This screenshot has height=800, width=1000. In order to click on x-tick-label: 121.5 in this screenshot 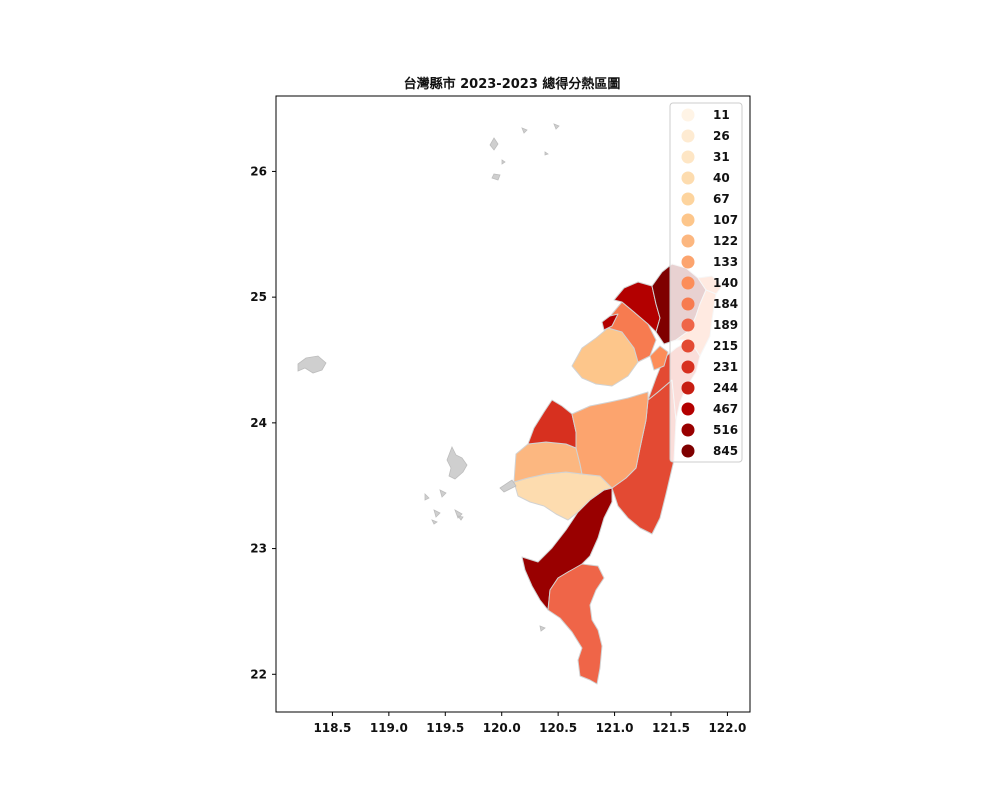, I will do `click(671, 728)`.